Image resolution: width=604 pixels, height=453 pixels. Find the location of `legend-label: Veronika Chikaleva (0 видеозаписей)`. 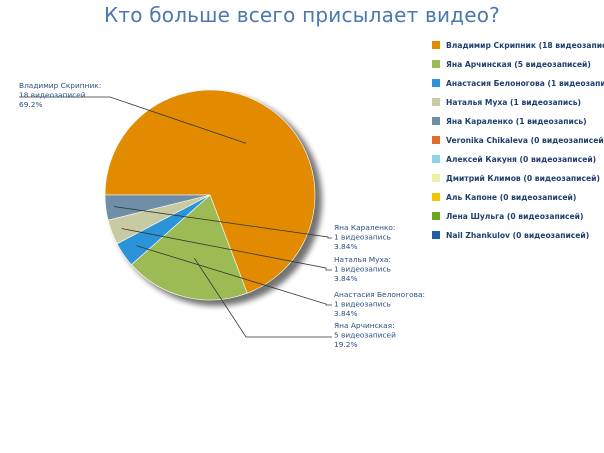

legend-label: Veronika Chikaleva (0 видеозаписей) is located at coordinates (525, 140).